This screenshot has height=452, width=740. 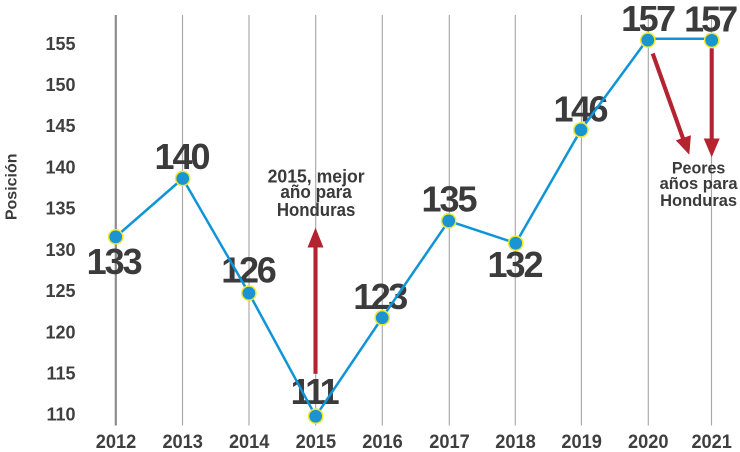 I want to click on svg-text: 120, so click(x=60, y=332).